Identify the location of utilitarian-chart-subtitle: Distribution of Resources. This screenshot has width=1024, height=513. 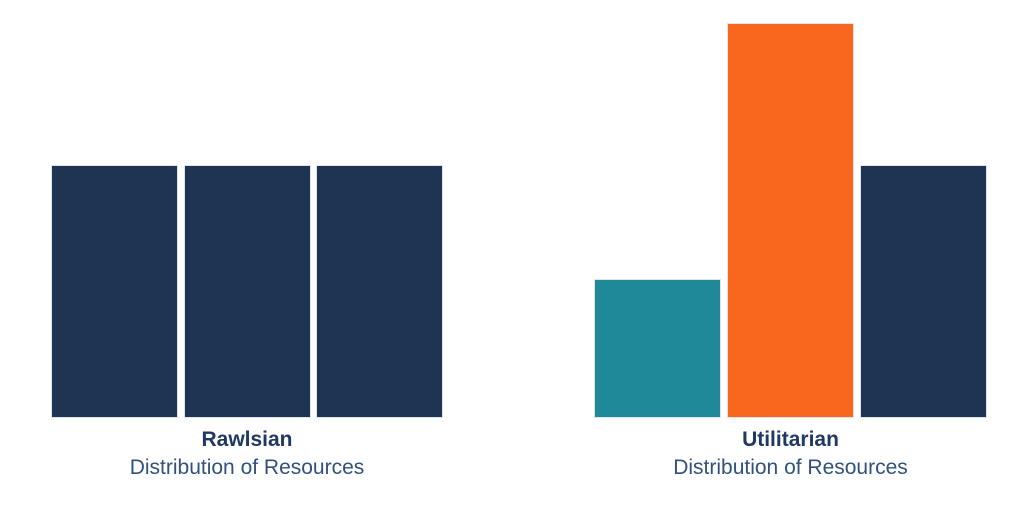
(790, 467).